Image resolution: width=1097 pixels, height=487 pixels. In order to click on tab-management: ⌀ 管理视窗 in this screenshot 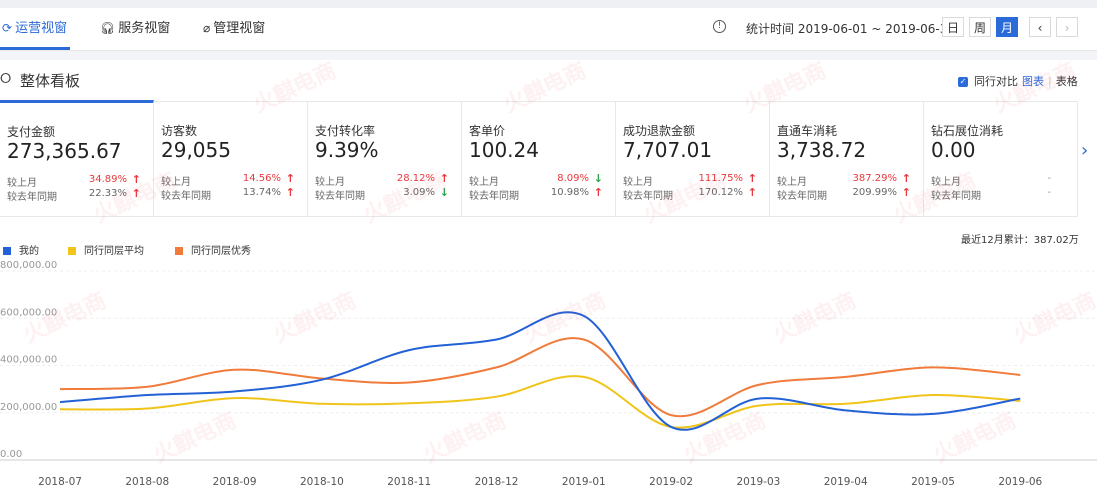, I will do `click(234, 29)`.